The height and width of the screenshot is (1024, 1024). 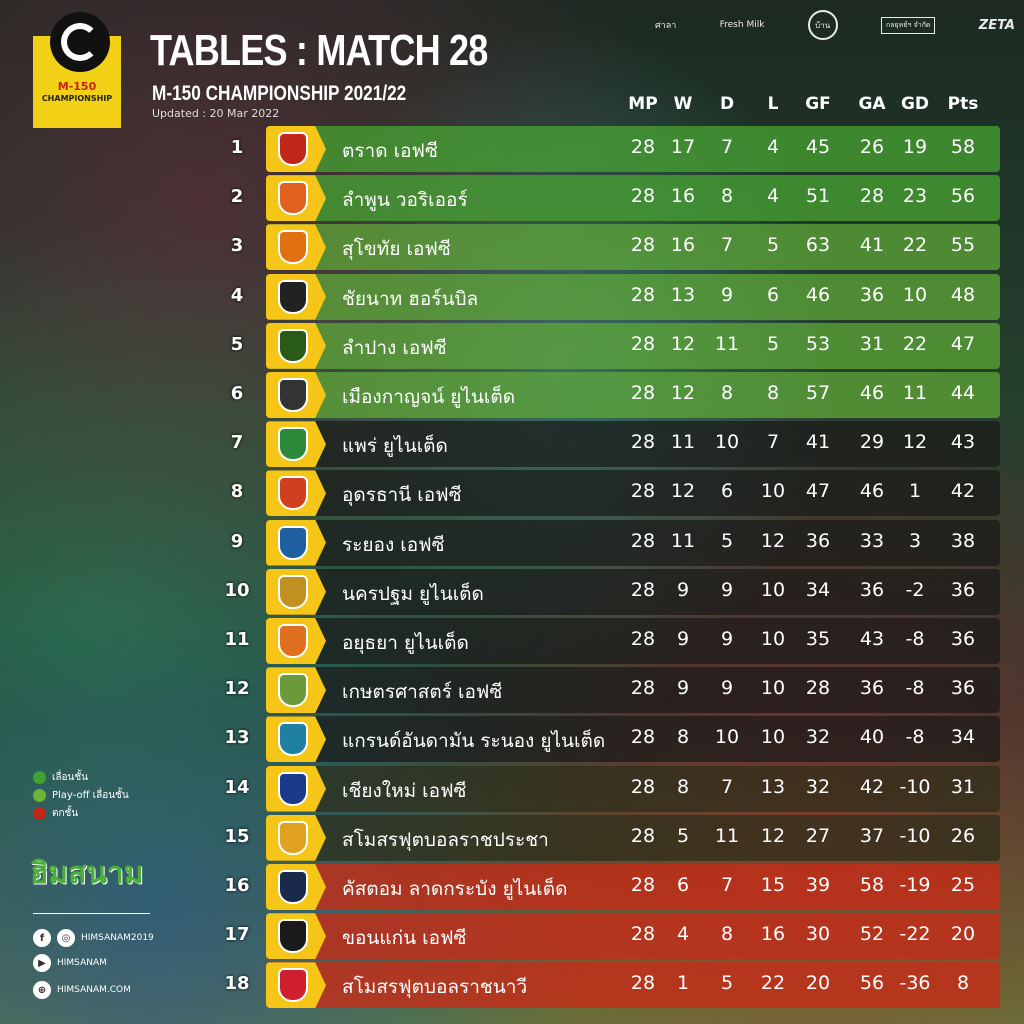 I want to click on team-name: ระยอง เอฟซี, so click(x=393, y=544).